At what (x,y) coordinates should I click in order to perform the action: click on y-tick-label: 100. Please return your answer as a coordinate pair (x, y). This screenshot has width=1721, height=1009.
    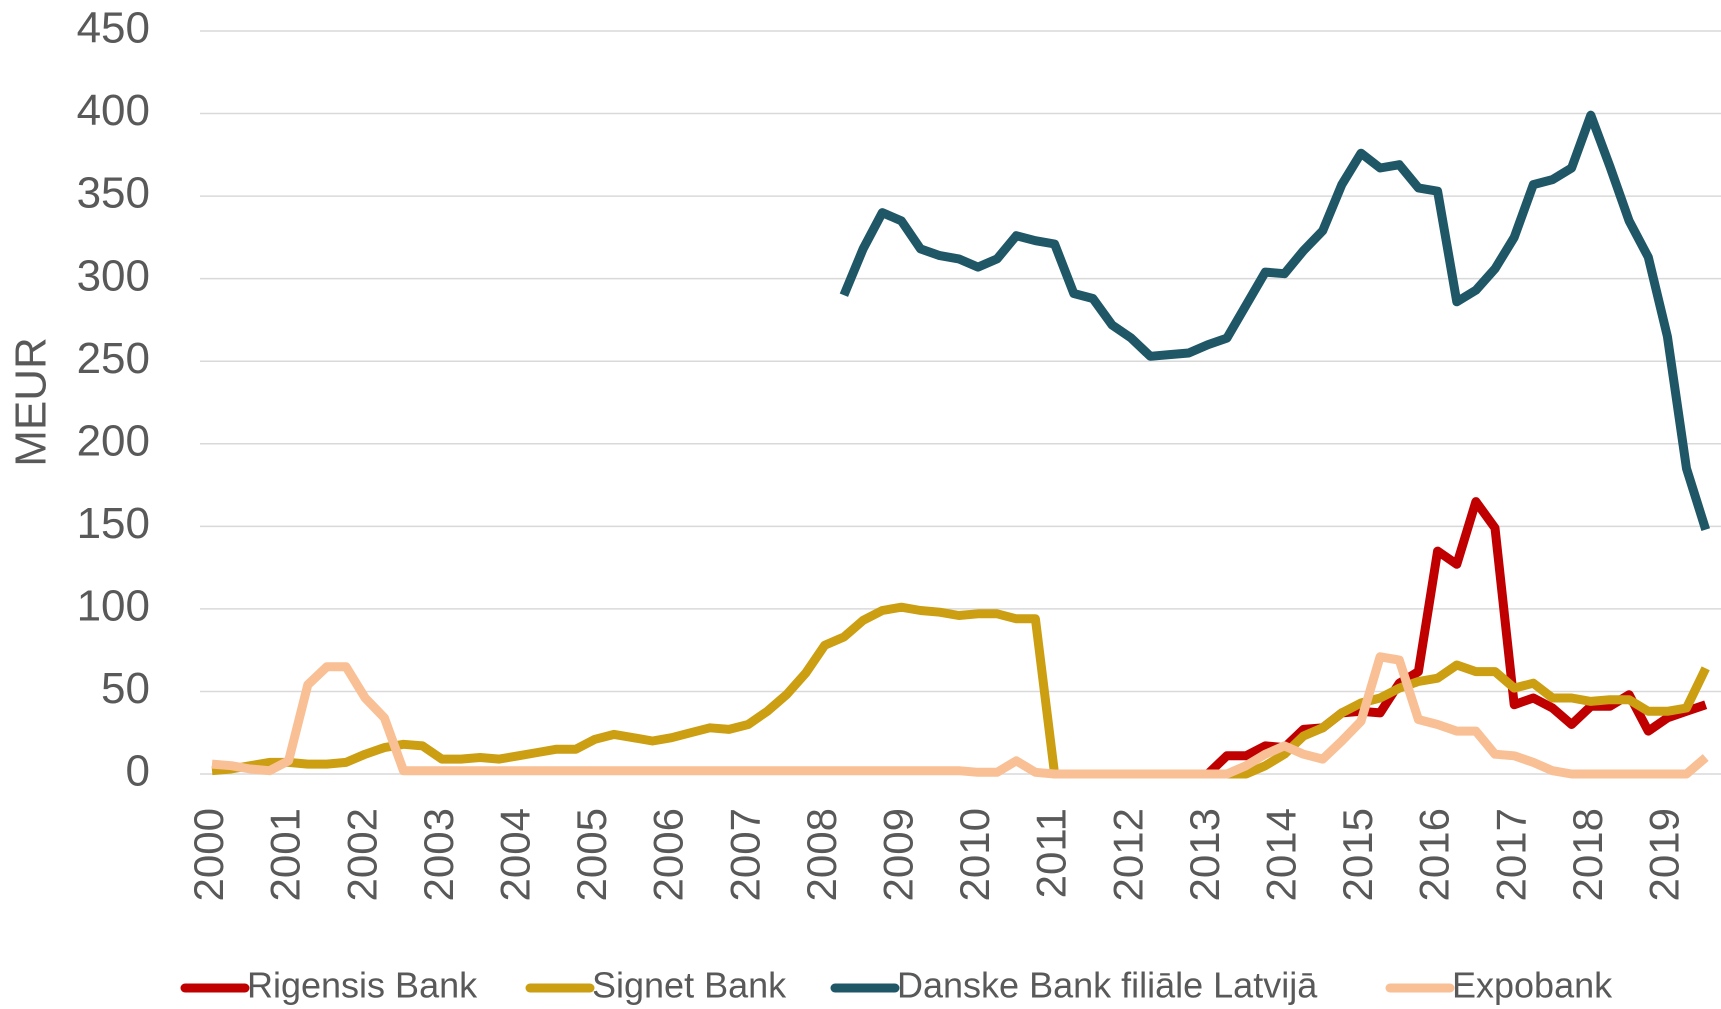
    Looking at the image, I should click on (113, 606).